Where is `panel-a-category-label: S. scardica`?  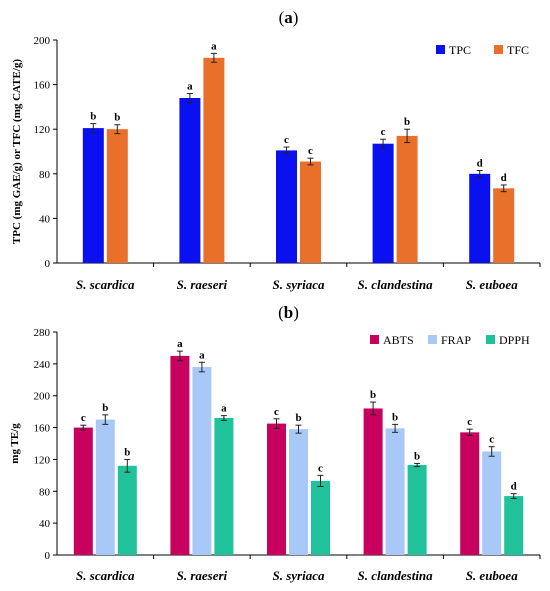 panel-a-category-label: S. scardica is located at coordinates (105, 284).